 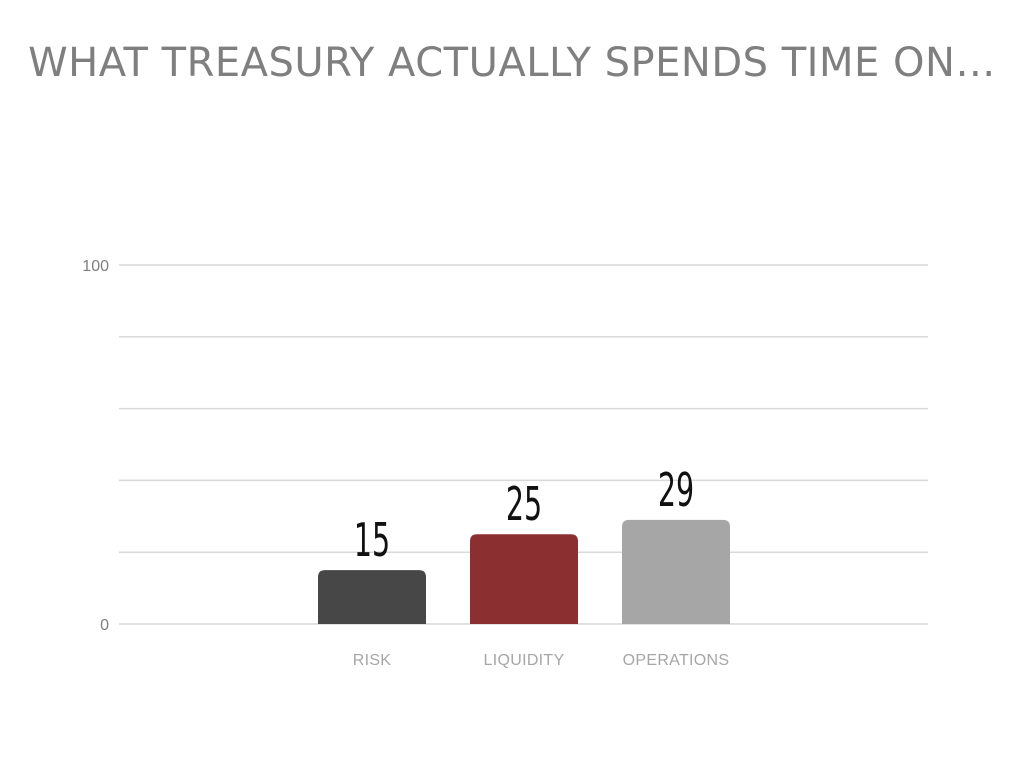 What do you see at coordinates (372, 541) in the screenshot?
I see `bar-value-label: 15` at bounding box center [372, 541].